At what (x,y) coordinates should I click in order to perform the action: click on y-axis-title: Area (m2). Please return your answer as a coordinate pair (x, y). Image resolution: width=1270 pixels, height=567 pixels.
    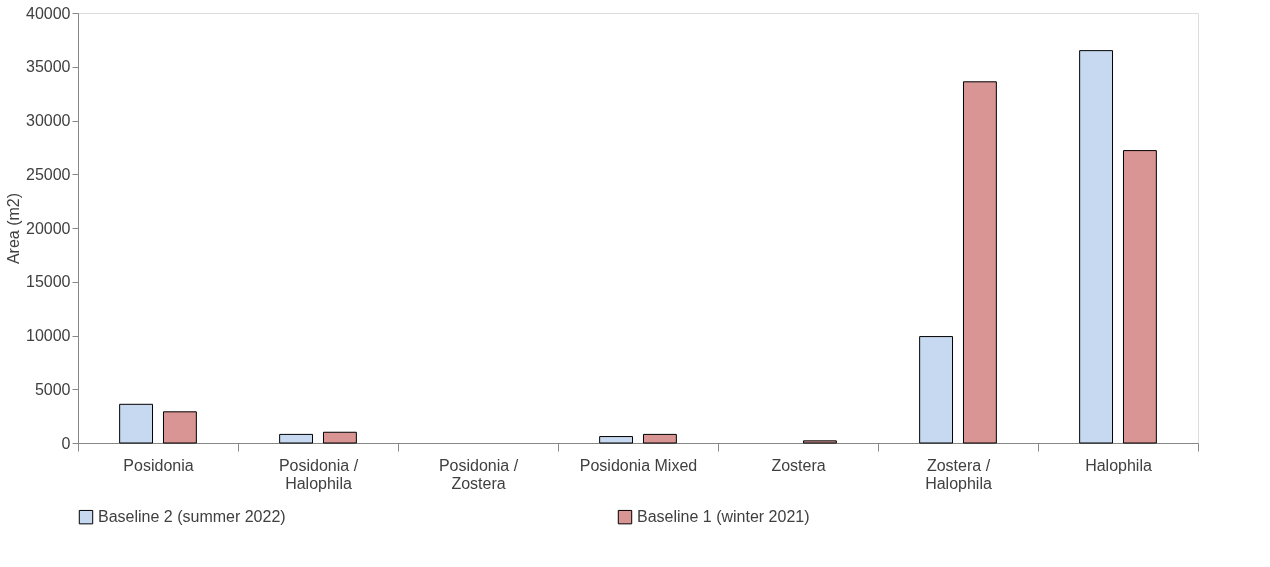
    Looking at the image, I should click on (14, 228).